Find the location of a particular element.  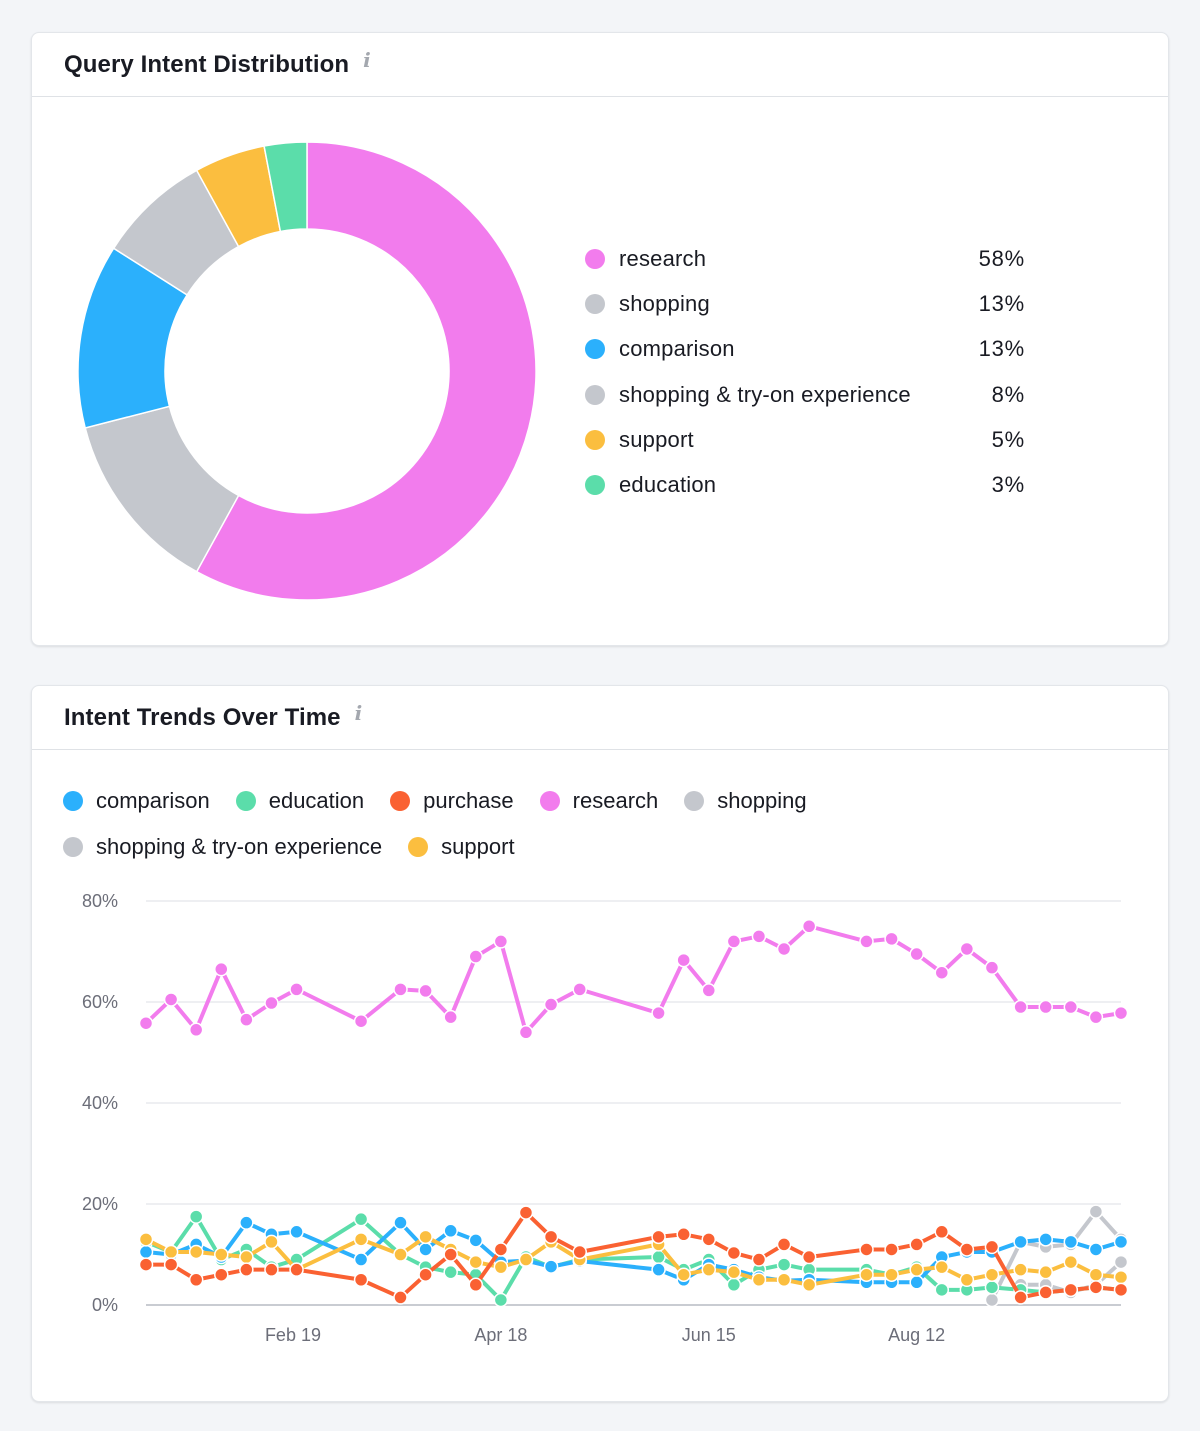

legend-item: comparison is located at coordinates (136, 801).